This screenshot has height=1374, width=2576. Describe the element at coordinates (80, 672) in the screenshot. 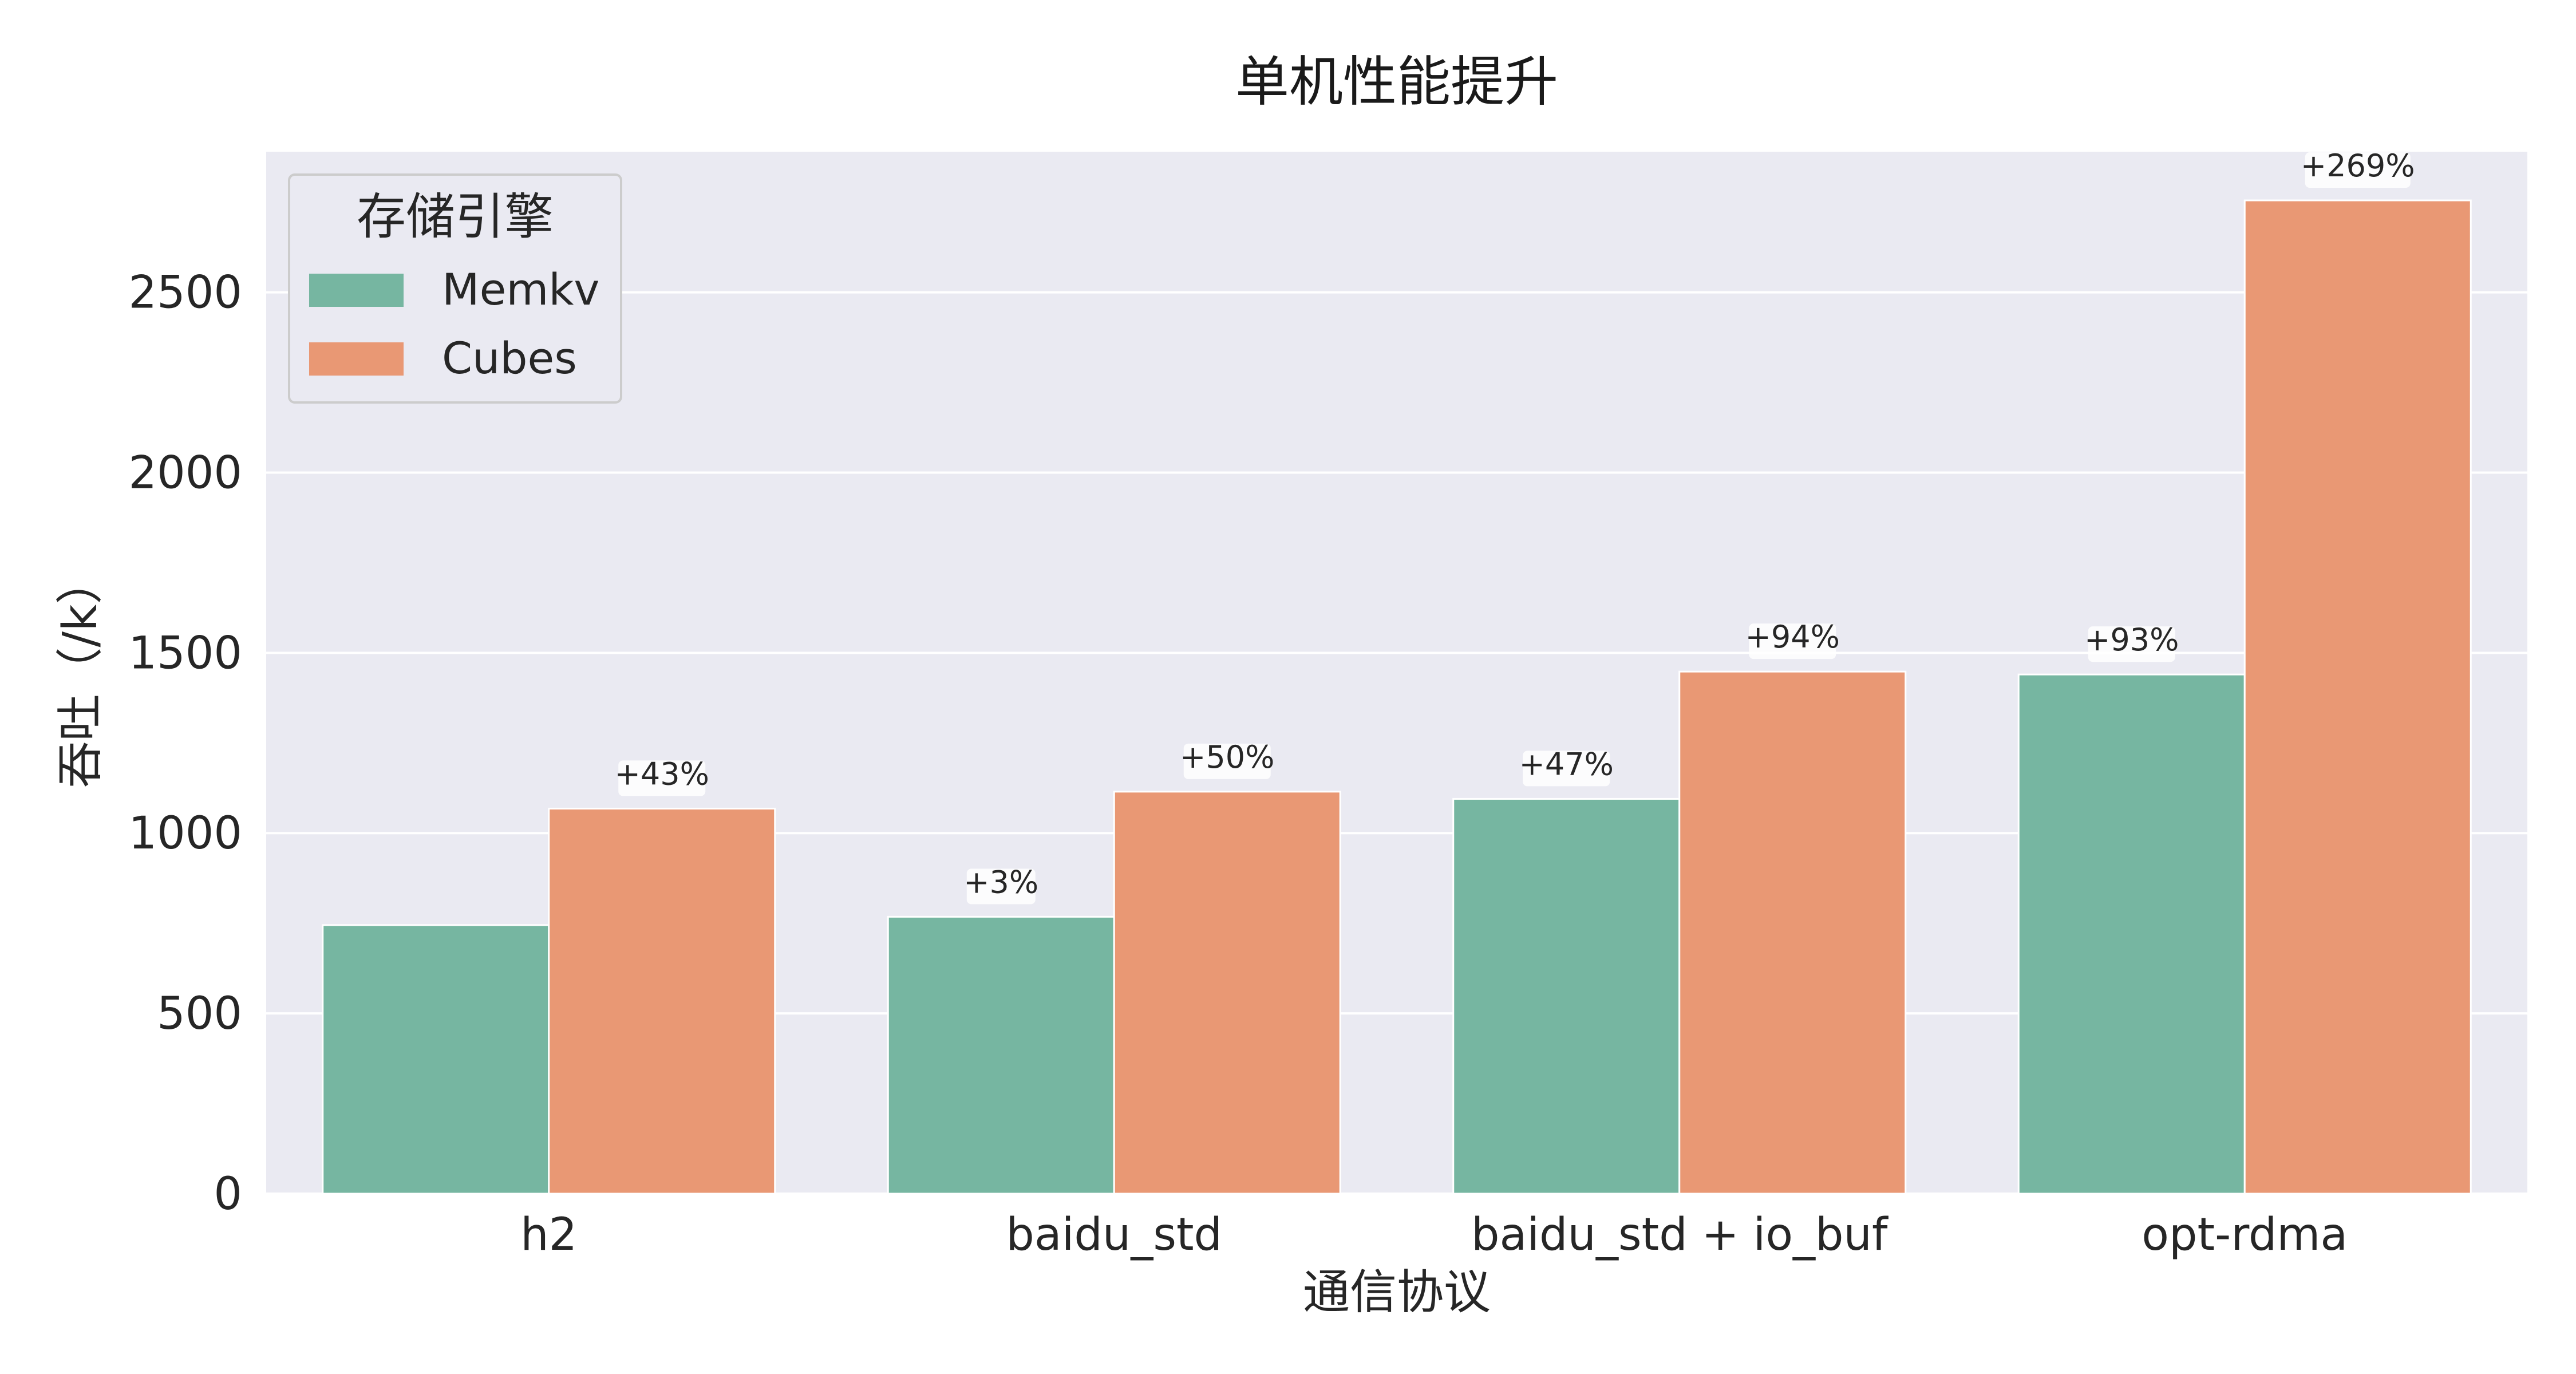

I see `y-axis-label: 吞吐（/k）` at that location.